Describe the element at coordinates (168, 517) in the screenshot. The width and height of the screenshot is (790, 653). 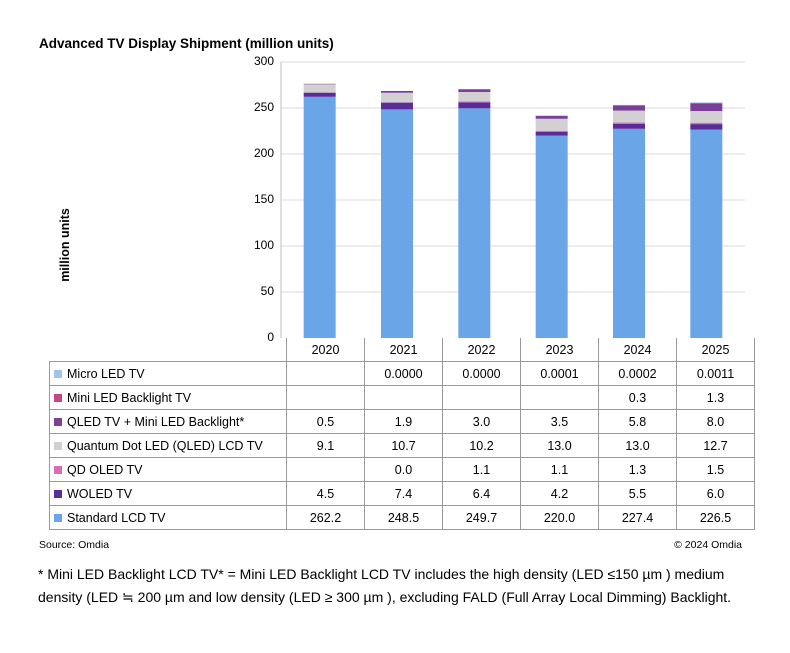
I see `legend-entry: Standard LCD TV` at that location.